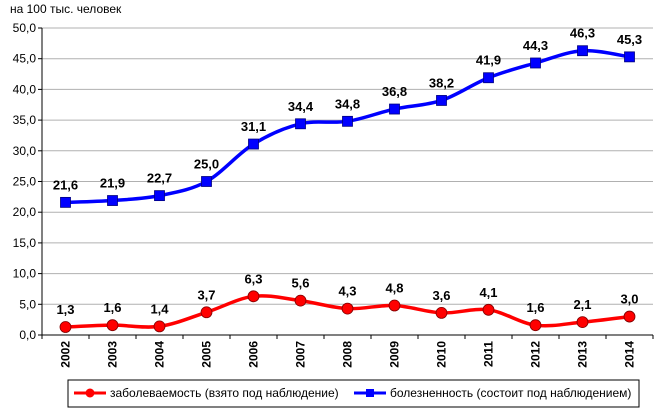  What do you see at coordinates (630, 354) in the screenshot?
I see `x-tick-label: 2014` at bounding box center [630, 354].